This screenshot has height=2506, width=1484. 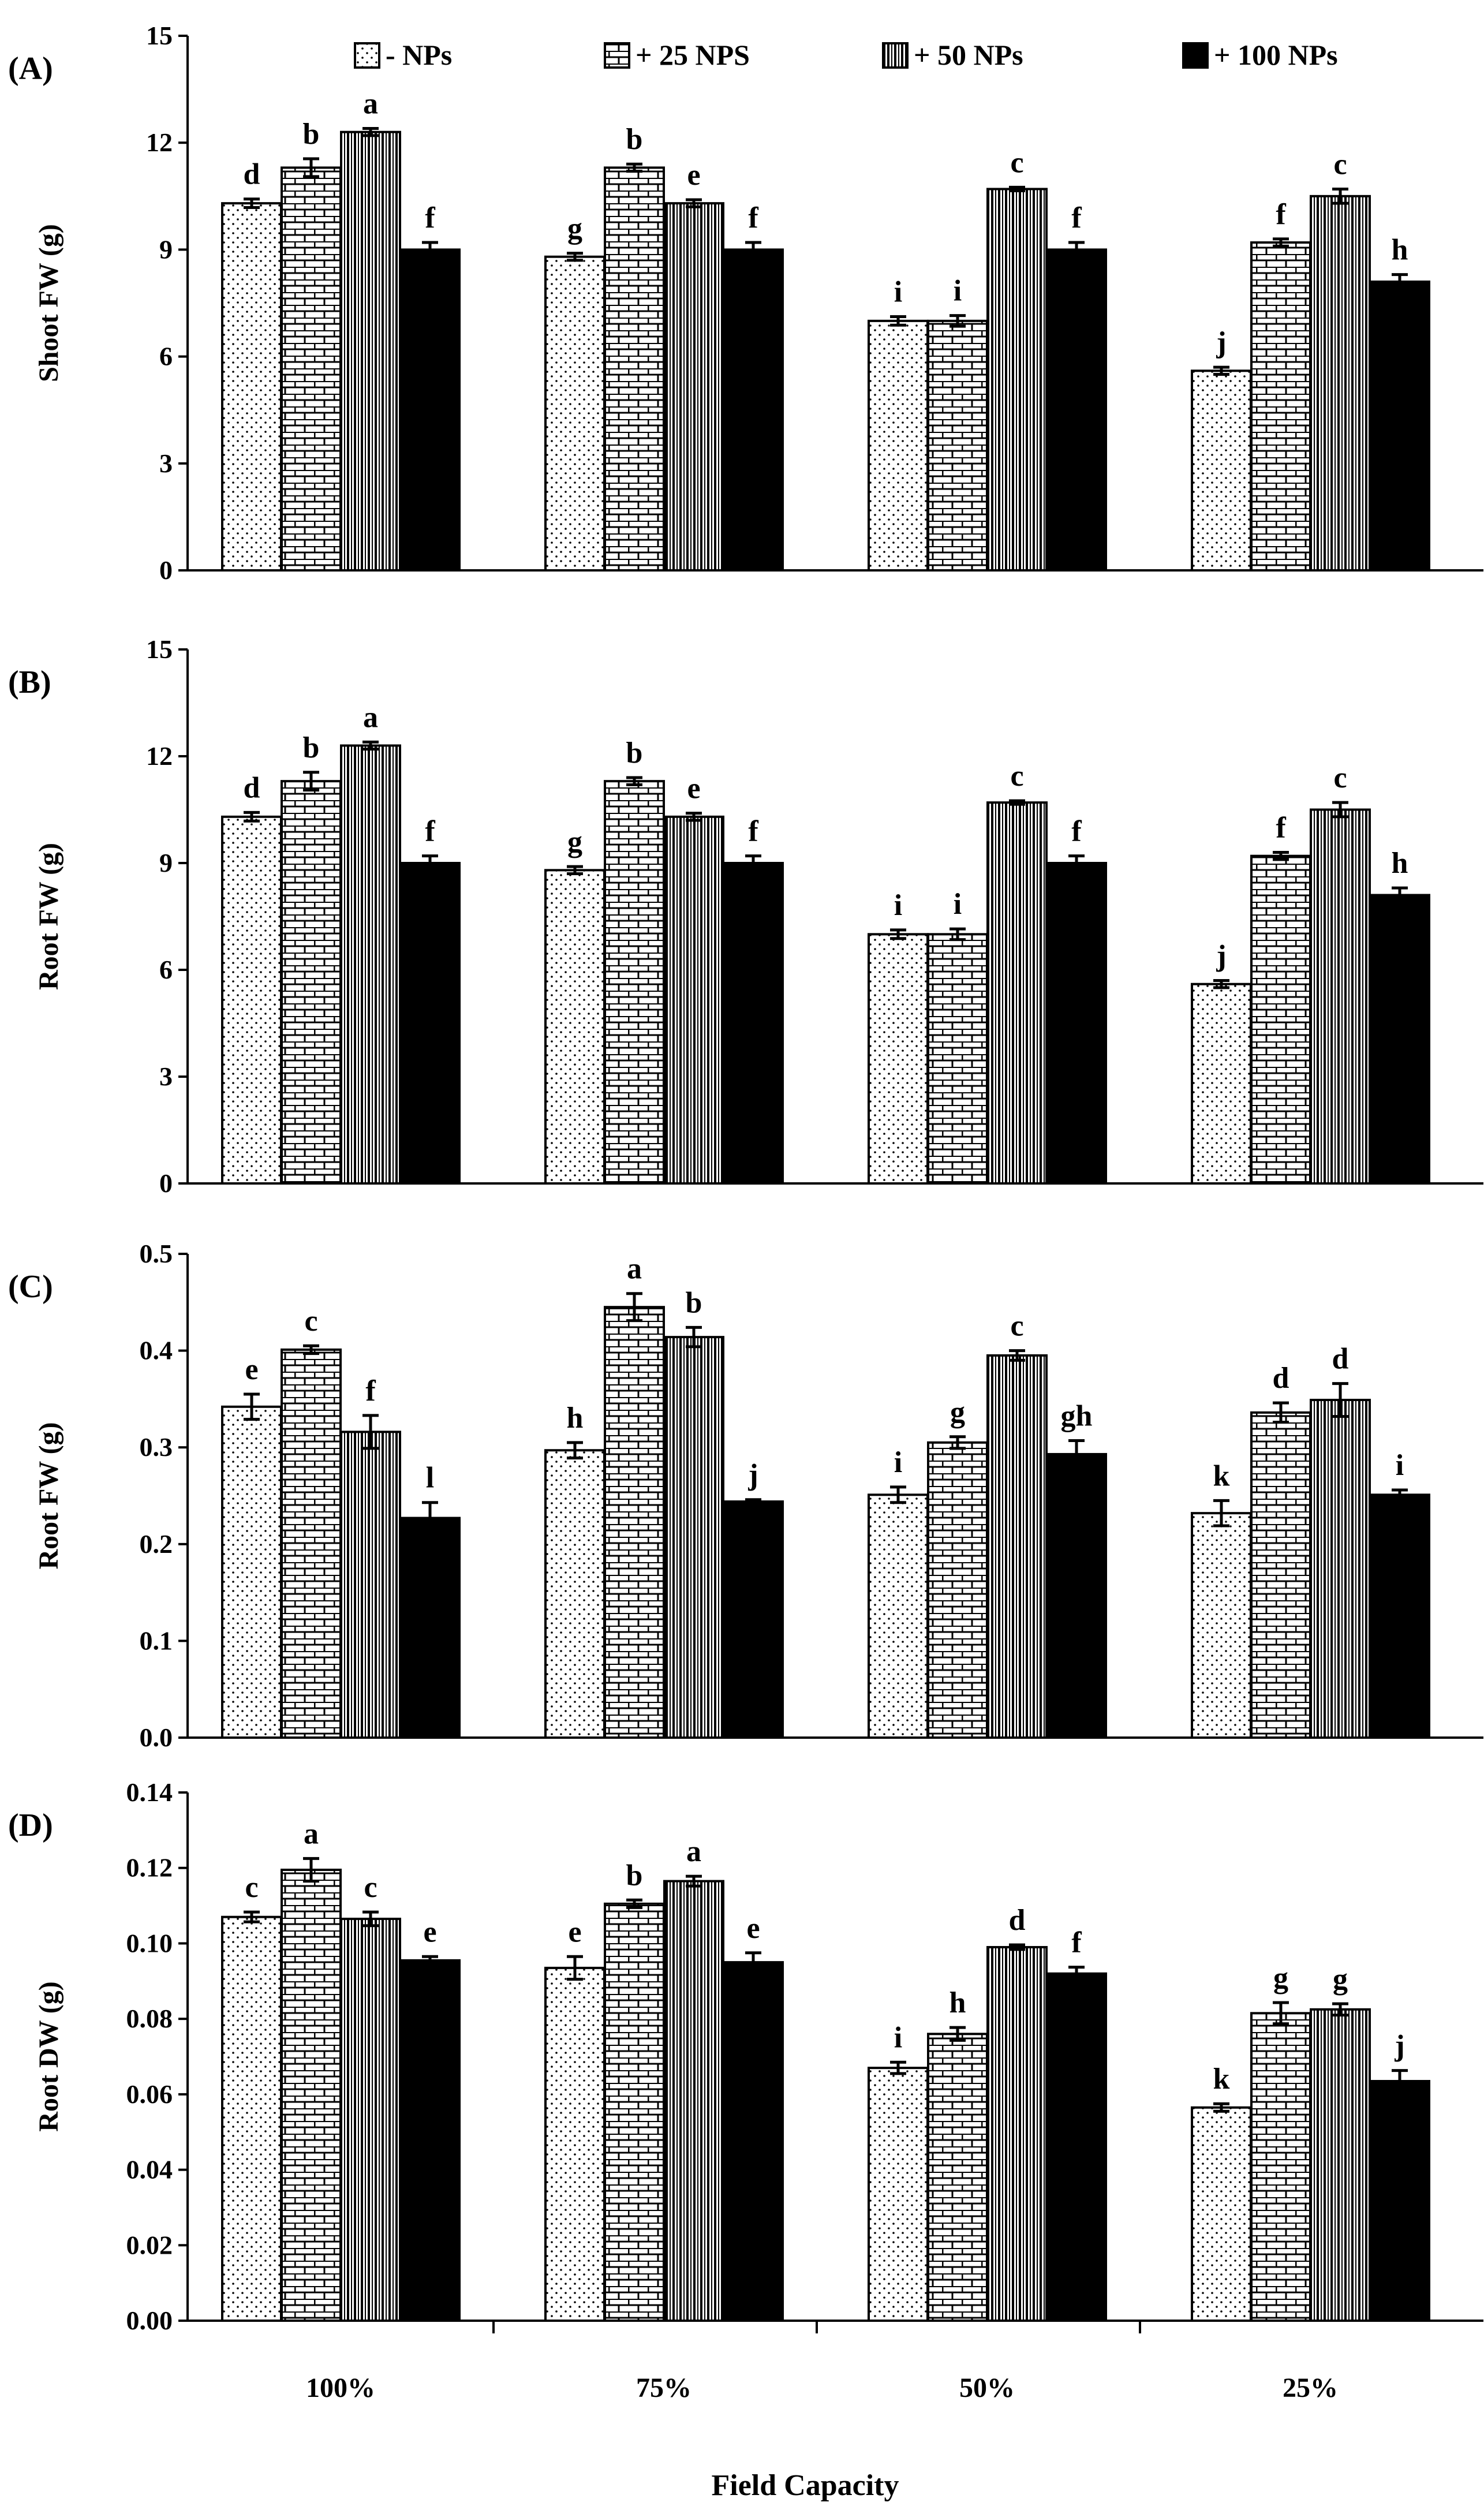 I want to click on y-tick-label: 0.10, so click(x=150, y=1943).